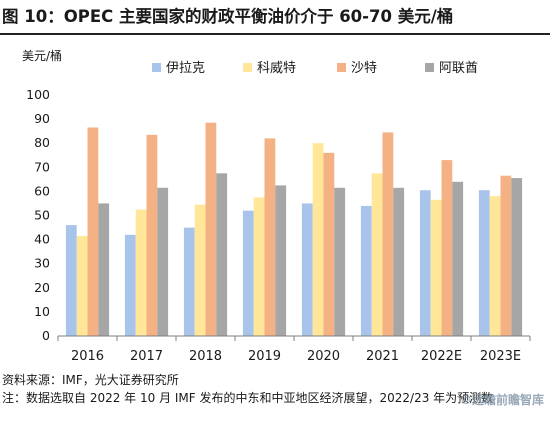 Image resolution: width=550 pixels, height=427 pixels. What do you see at coordinates (42, 215) in the screenshot?
I see `y-tick-label: 50` at bounding box center [42, 215].